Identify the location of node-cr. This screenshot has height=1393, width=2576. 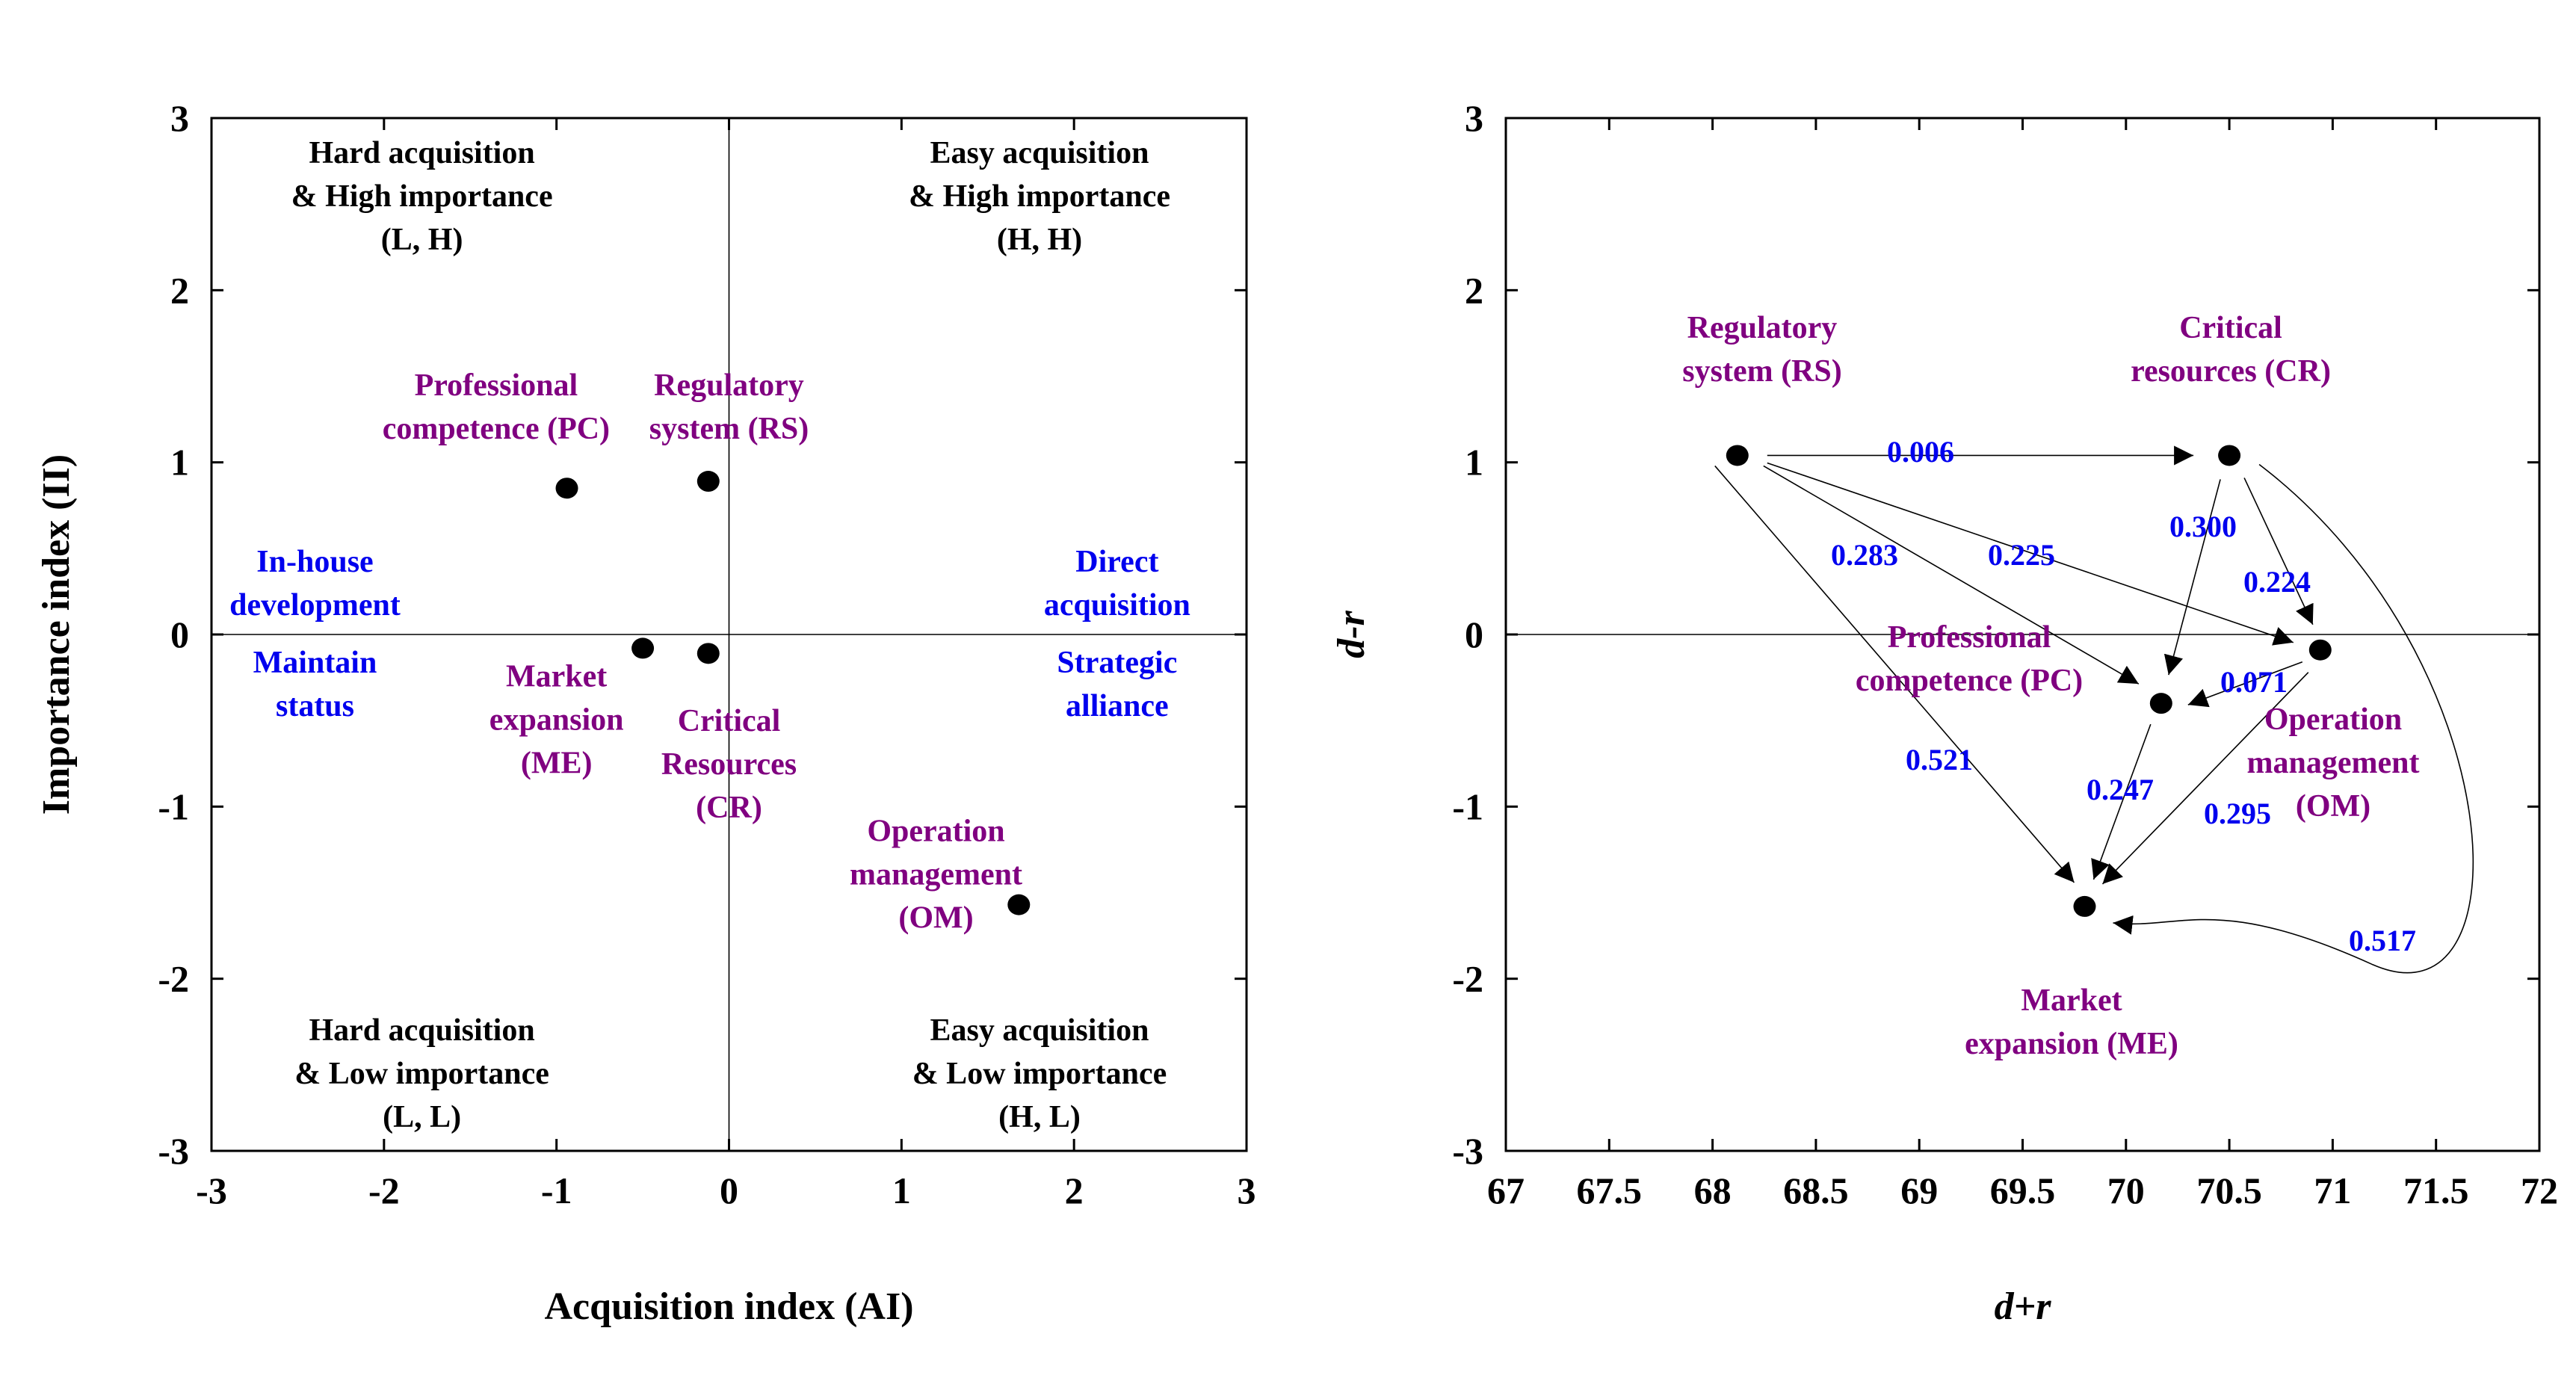
(2229, 455).